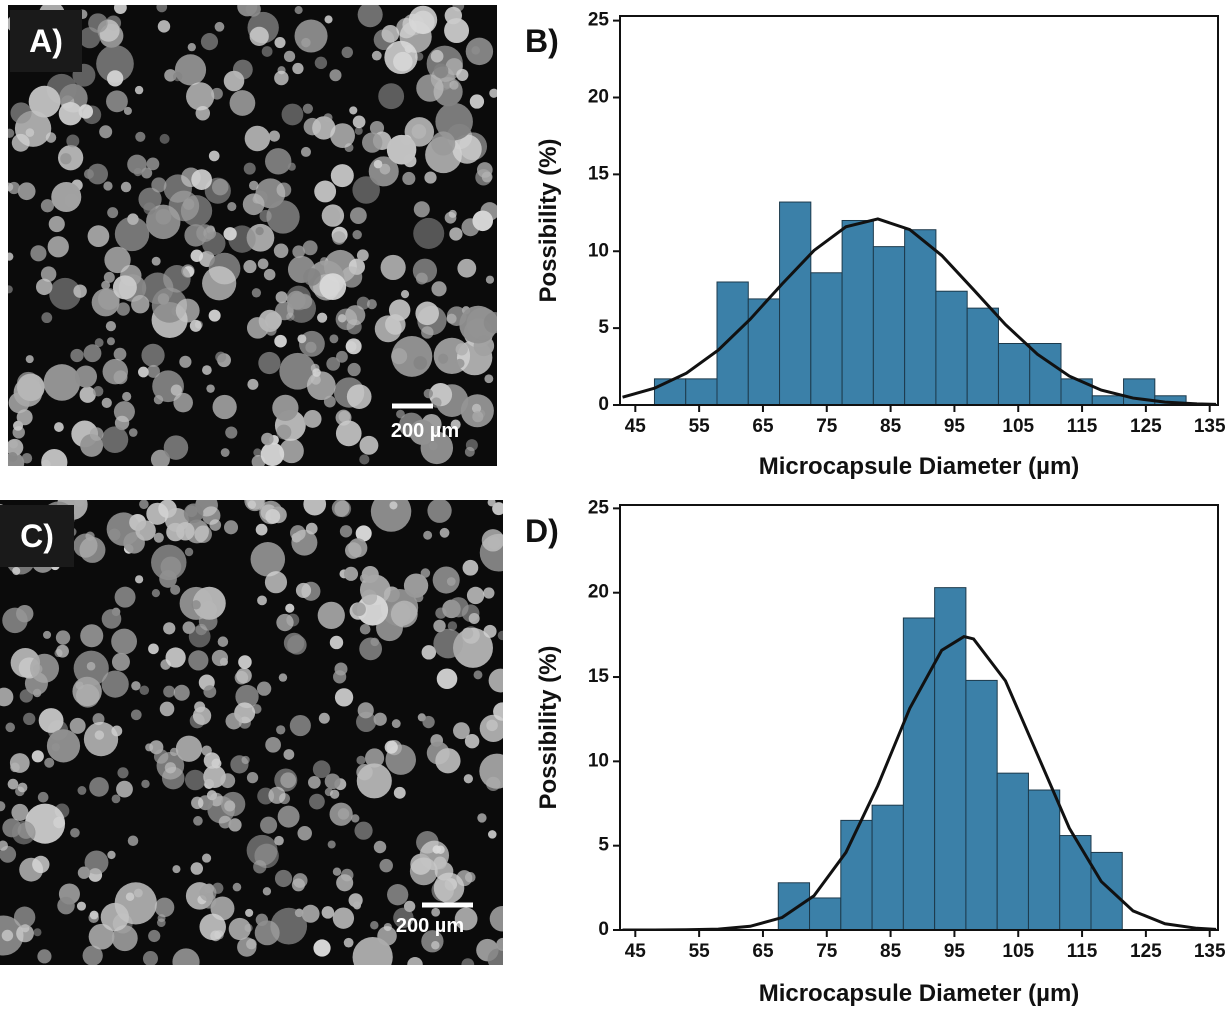 This screenshot has width=1231, height=1014. I want to click on y-axis-title: Possibility (%), so click(548, 220).